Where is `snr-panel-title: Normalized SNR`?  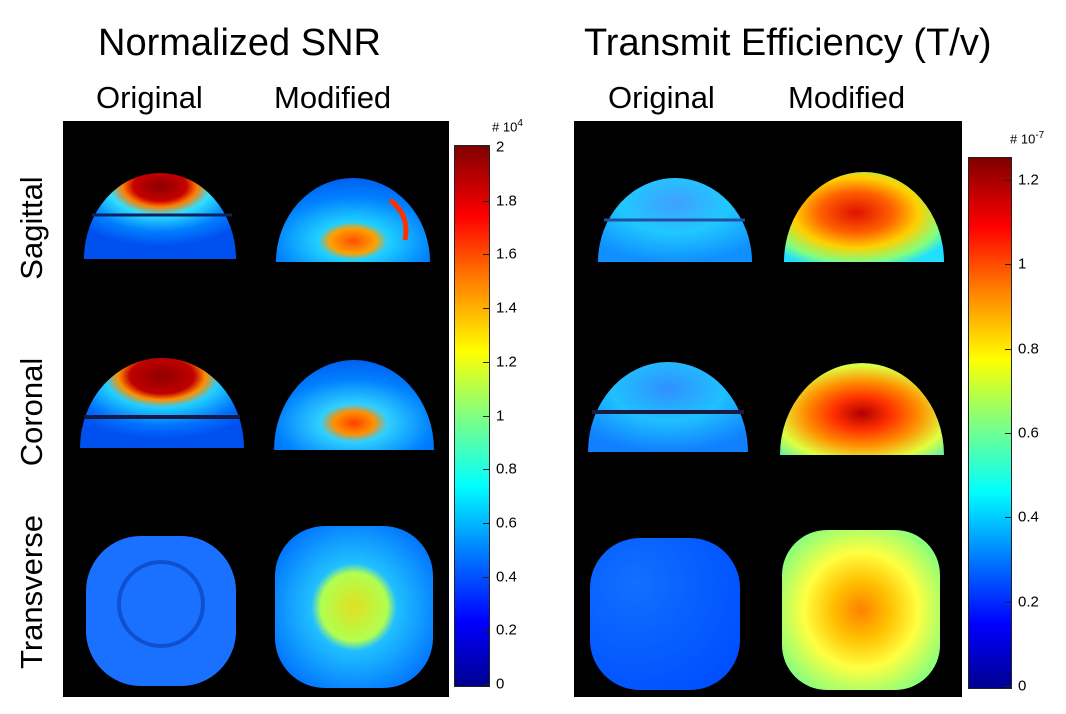 snr-panel-title: Normalized SNR is located at coordinates (239, 43).